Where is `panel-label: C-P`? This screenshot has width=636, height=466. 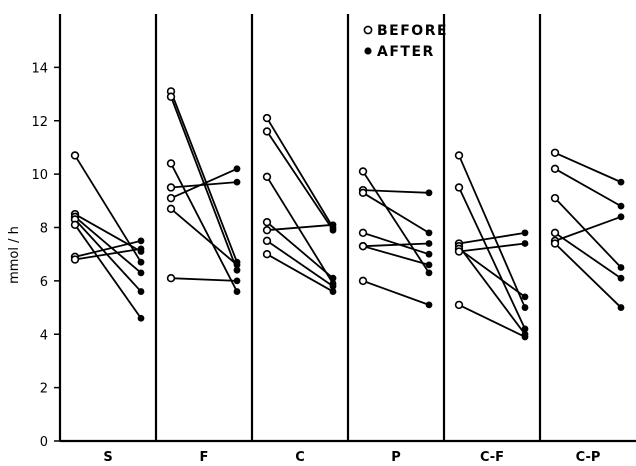
panel-label: C-P is located at coordinates (588, 457).